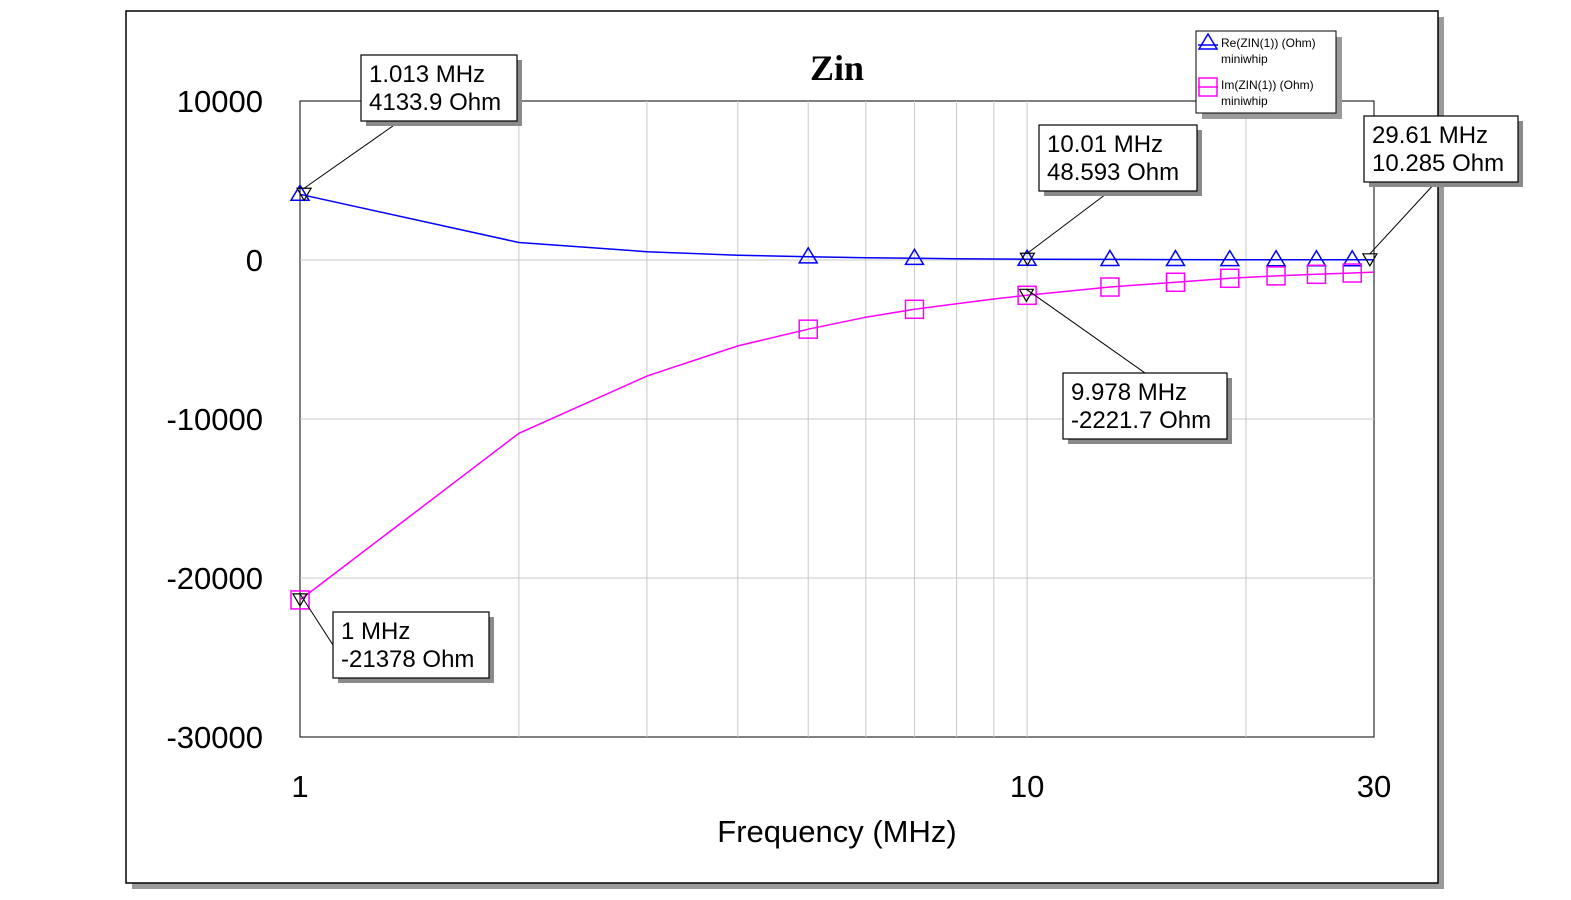 This screenshot has width=1571, height=900. Describe the element at coordinates (1374, 786) in the screenshot. I see `x-tick-label: 30` at that location.